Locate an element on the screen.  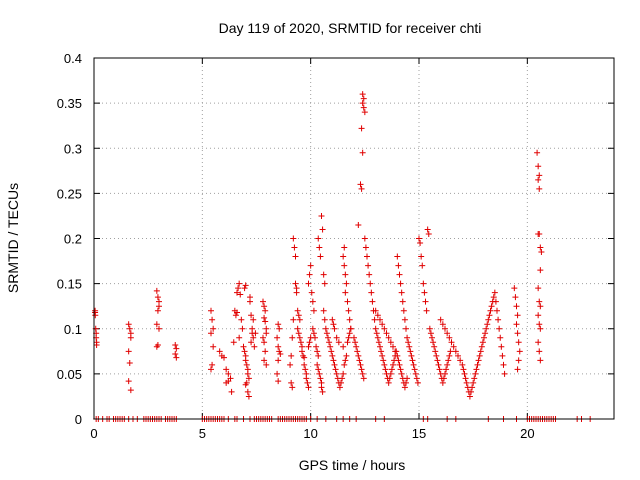
y-tick-label: 0.4 is located at coordinates (73, 58).